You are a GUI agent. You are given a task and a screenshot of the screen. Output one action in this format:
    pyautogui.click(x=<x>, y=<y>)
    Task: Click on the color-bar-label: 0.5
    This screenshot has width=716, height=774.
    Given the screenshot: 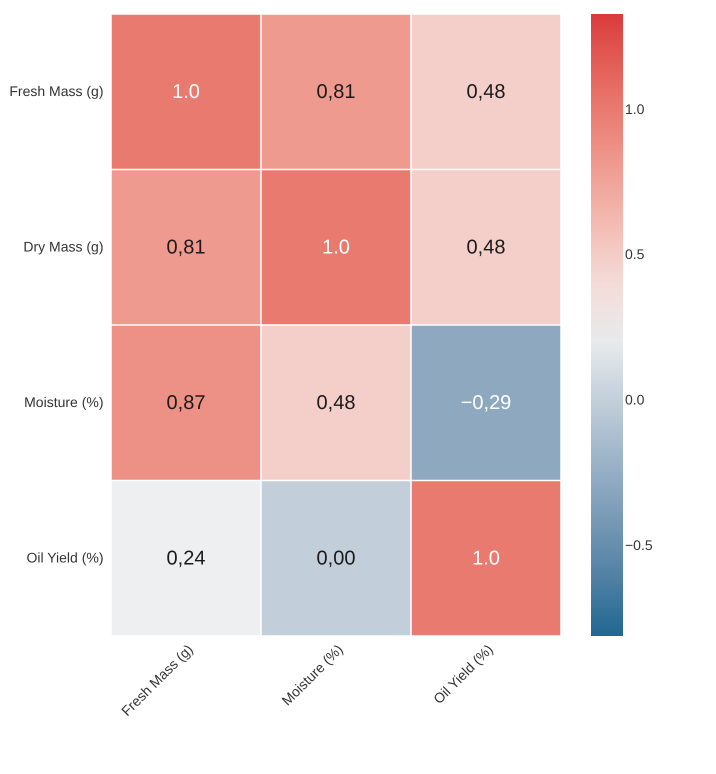 What is the action you would take?
    pyautogui.click(x=635, y=254)
    